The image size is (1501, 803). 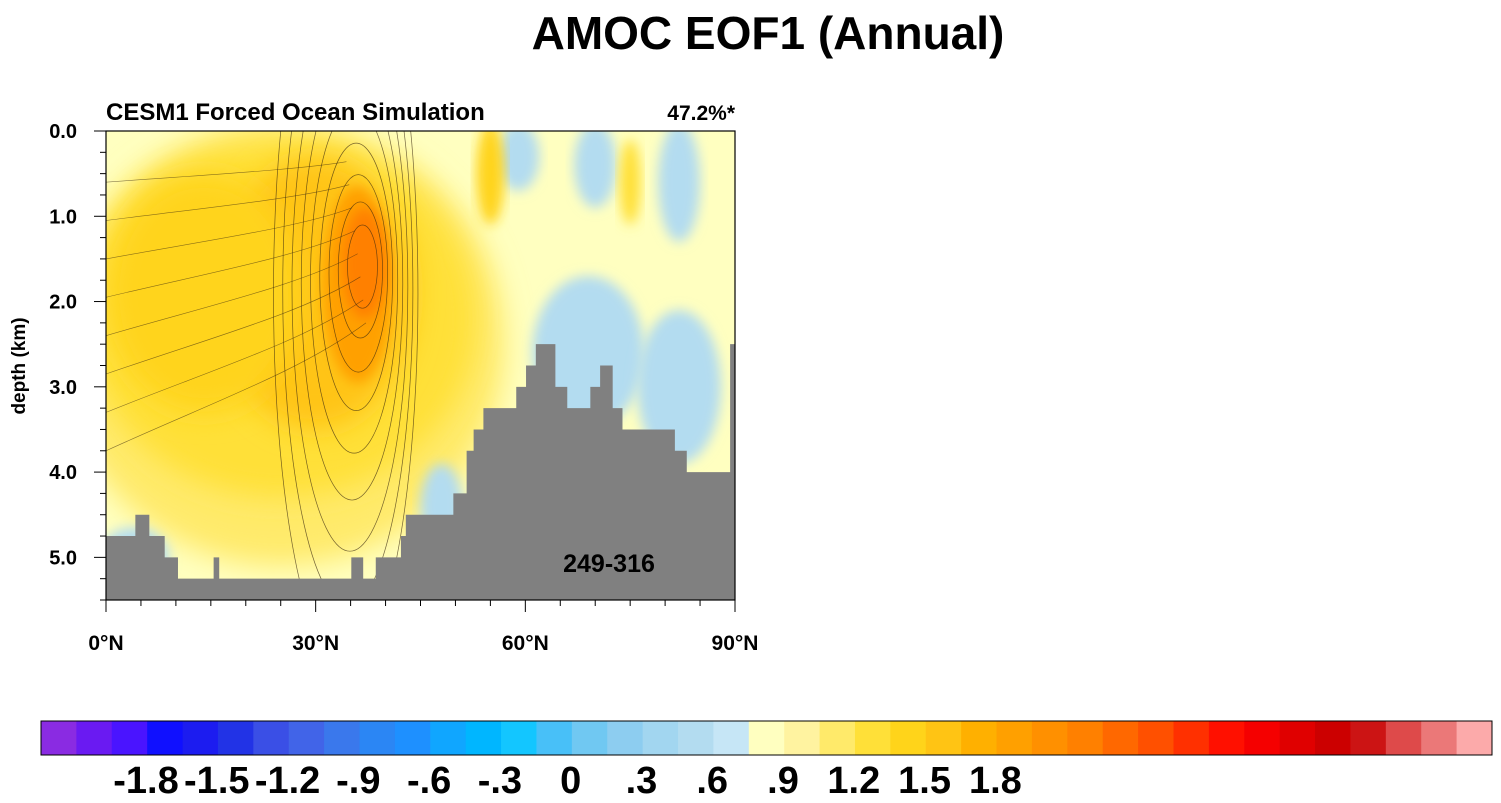 I want to click on panel-subtitle-left: CESM1 Forced Ocean Simulation, so click(x=295, y=112).